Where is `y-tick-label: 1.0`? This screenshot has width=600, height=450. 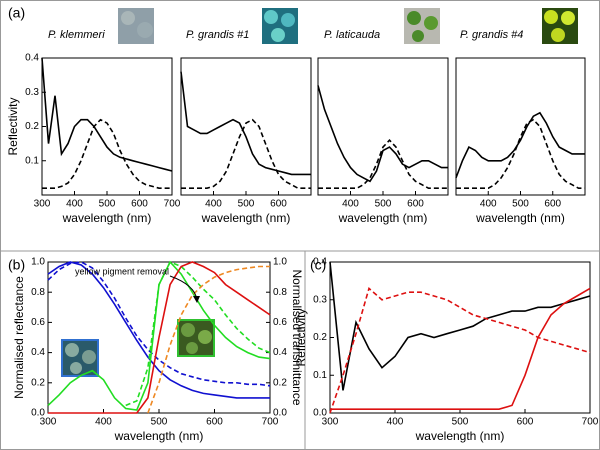
y-tick-label: 1.0 is located at coordinates (38, 262).